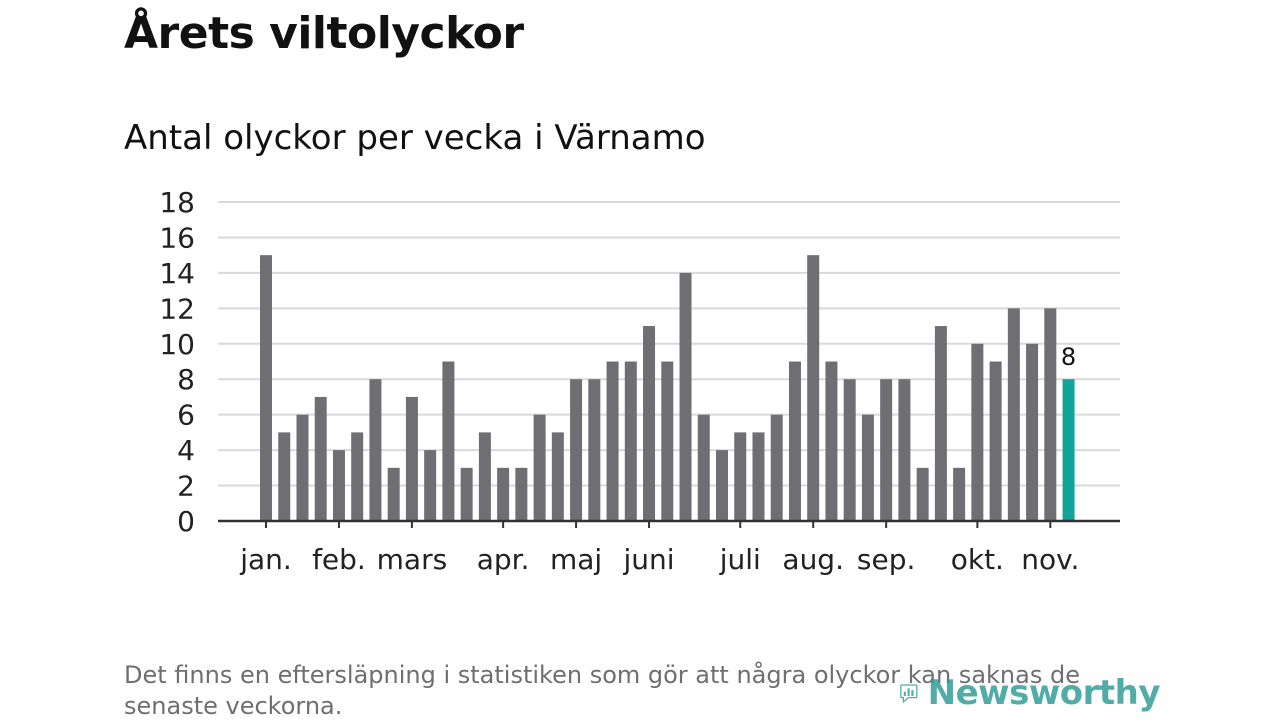 This screenshot has width=1280, height=722. Describe the element at coordinates (1068, 450) in the screenshot. I see `bar-highlight` at that location.